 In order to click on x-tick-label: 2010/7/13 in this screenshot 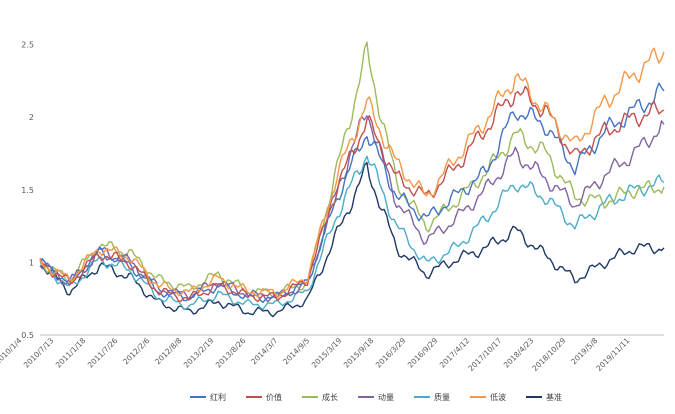, I will do `click(39, 353)`.